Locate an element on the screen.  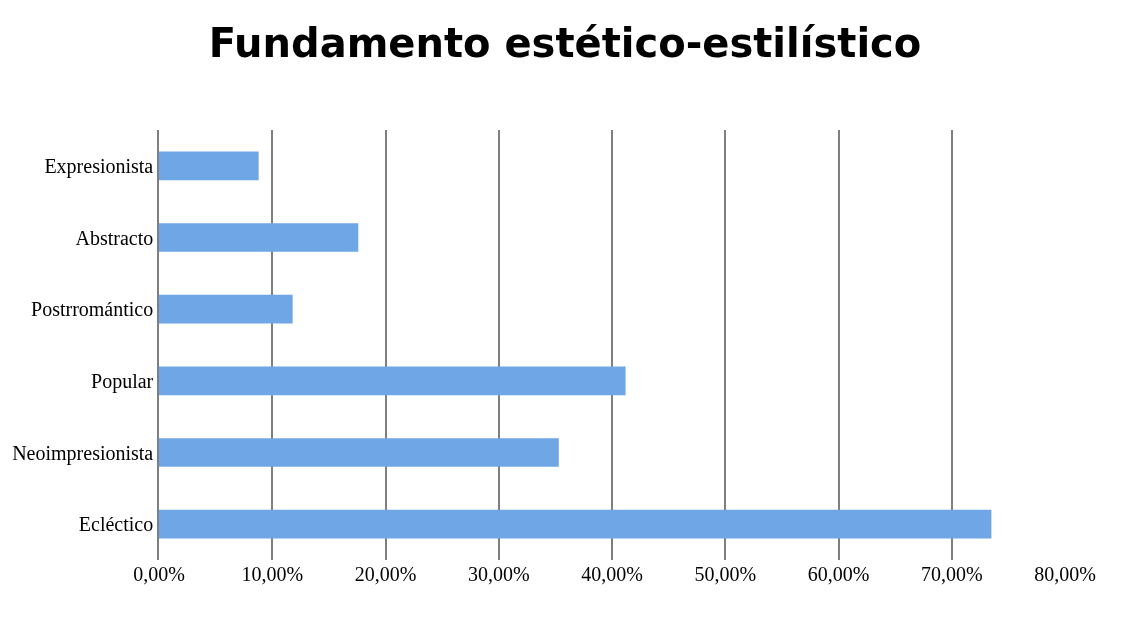
y-tick-label: Popular is located at coordinates (122, 381).